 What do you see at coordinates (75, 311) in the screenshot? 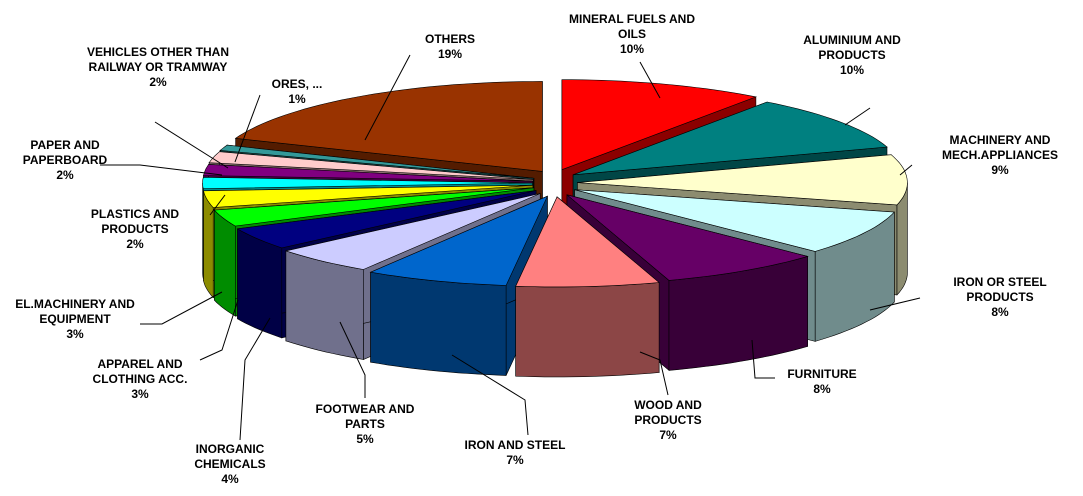
I see `category-name: EL.MACHINERY AND EQUIPMENT` at bounding box center [75, 311].